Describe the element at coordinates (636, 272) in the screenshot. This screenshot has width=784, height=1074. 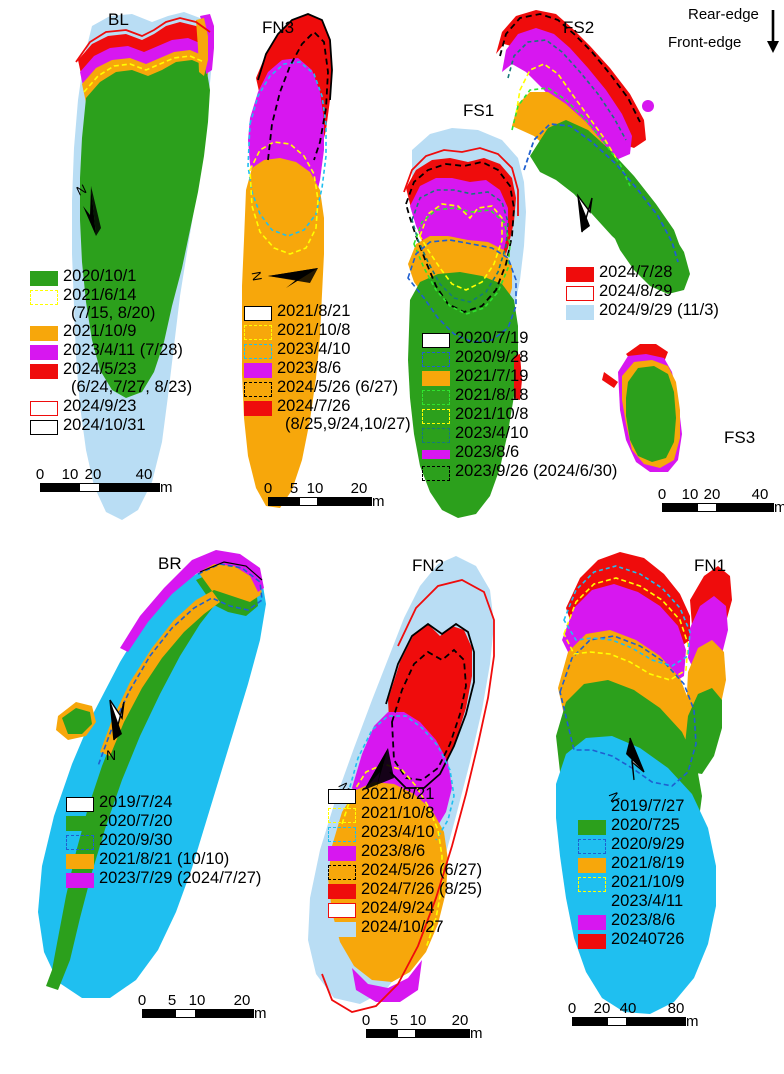
I see `legend-label: 2024/7/28` at that location.